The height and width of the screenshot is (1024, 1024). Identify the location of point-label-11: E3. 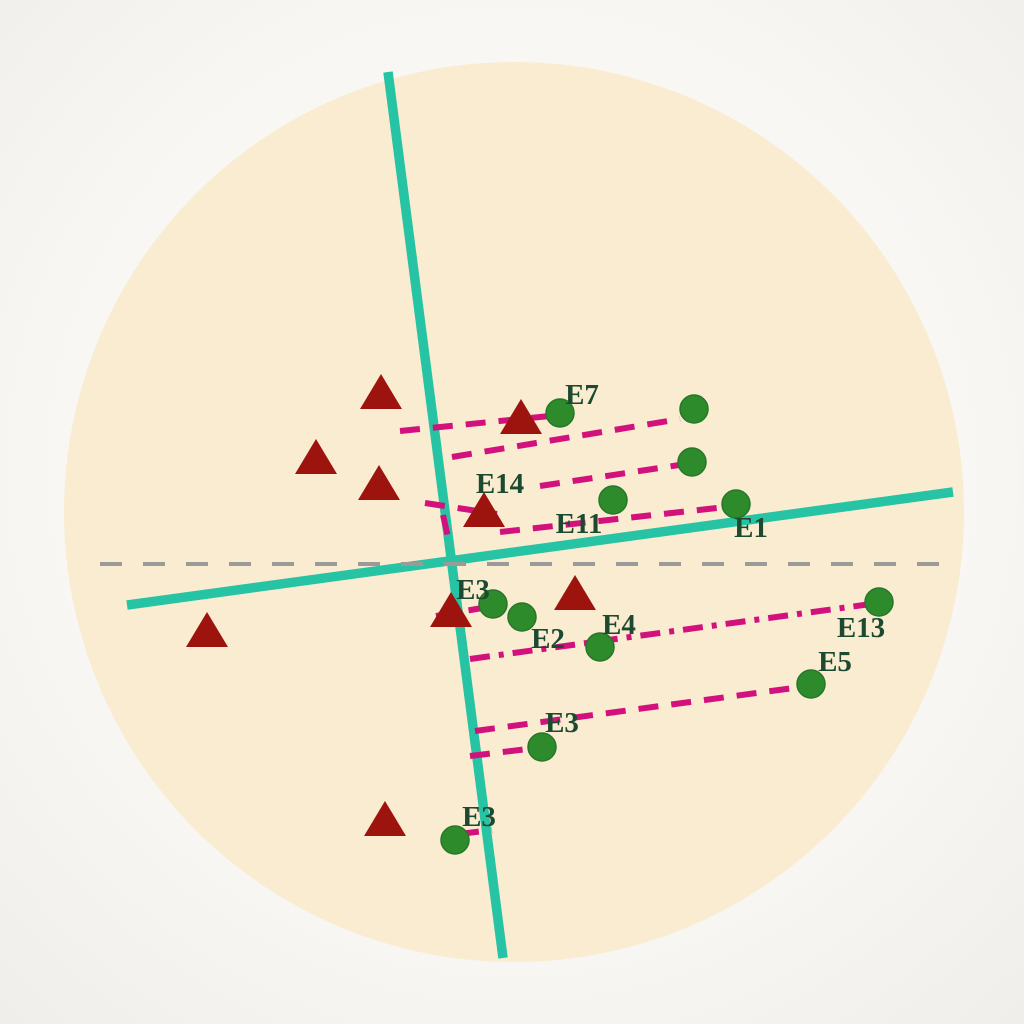
(479, 817).